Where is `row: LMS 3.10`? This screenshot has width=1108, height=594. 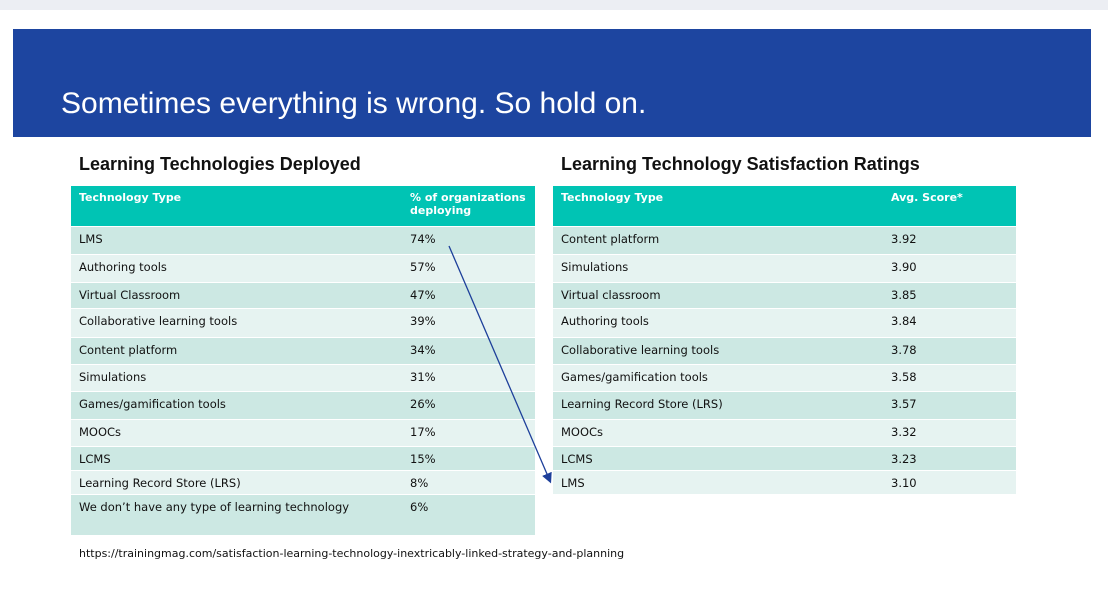 row: LMS 3.10 is located at coordinates (784, 482).